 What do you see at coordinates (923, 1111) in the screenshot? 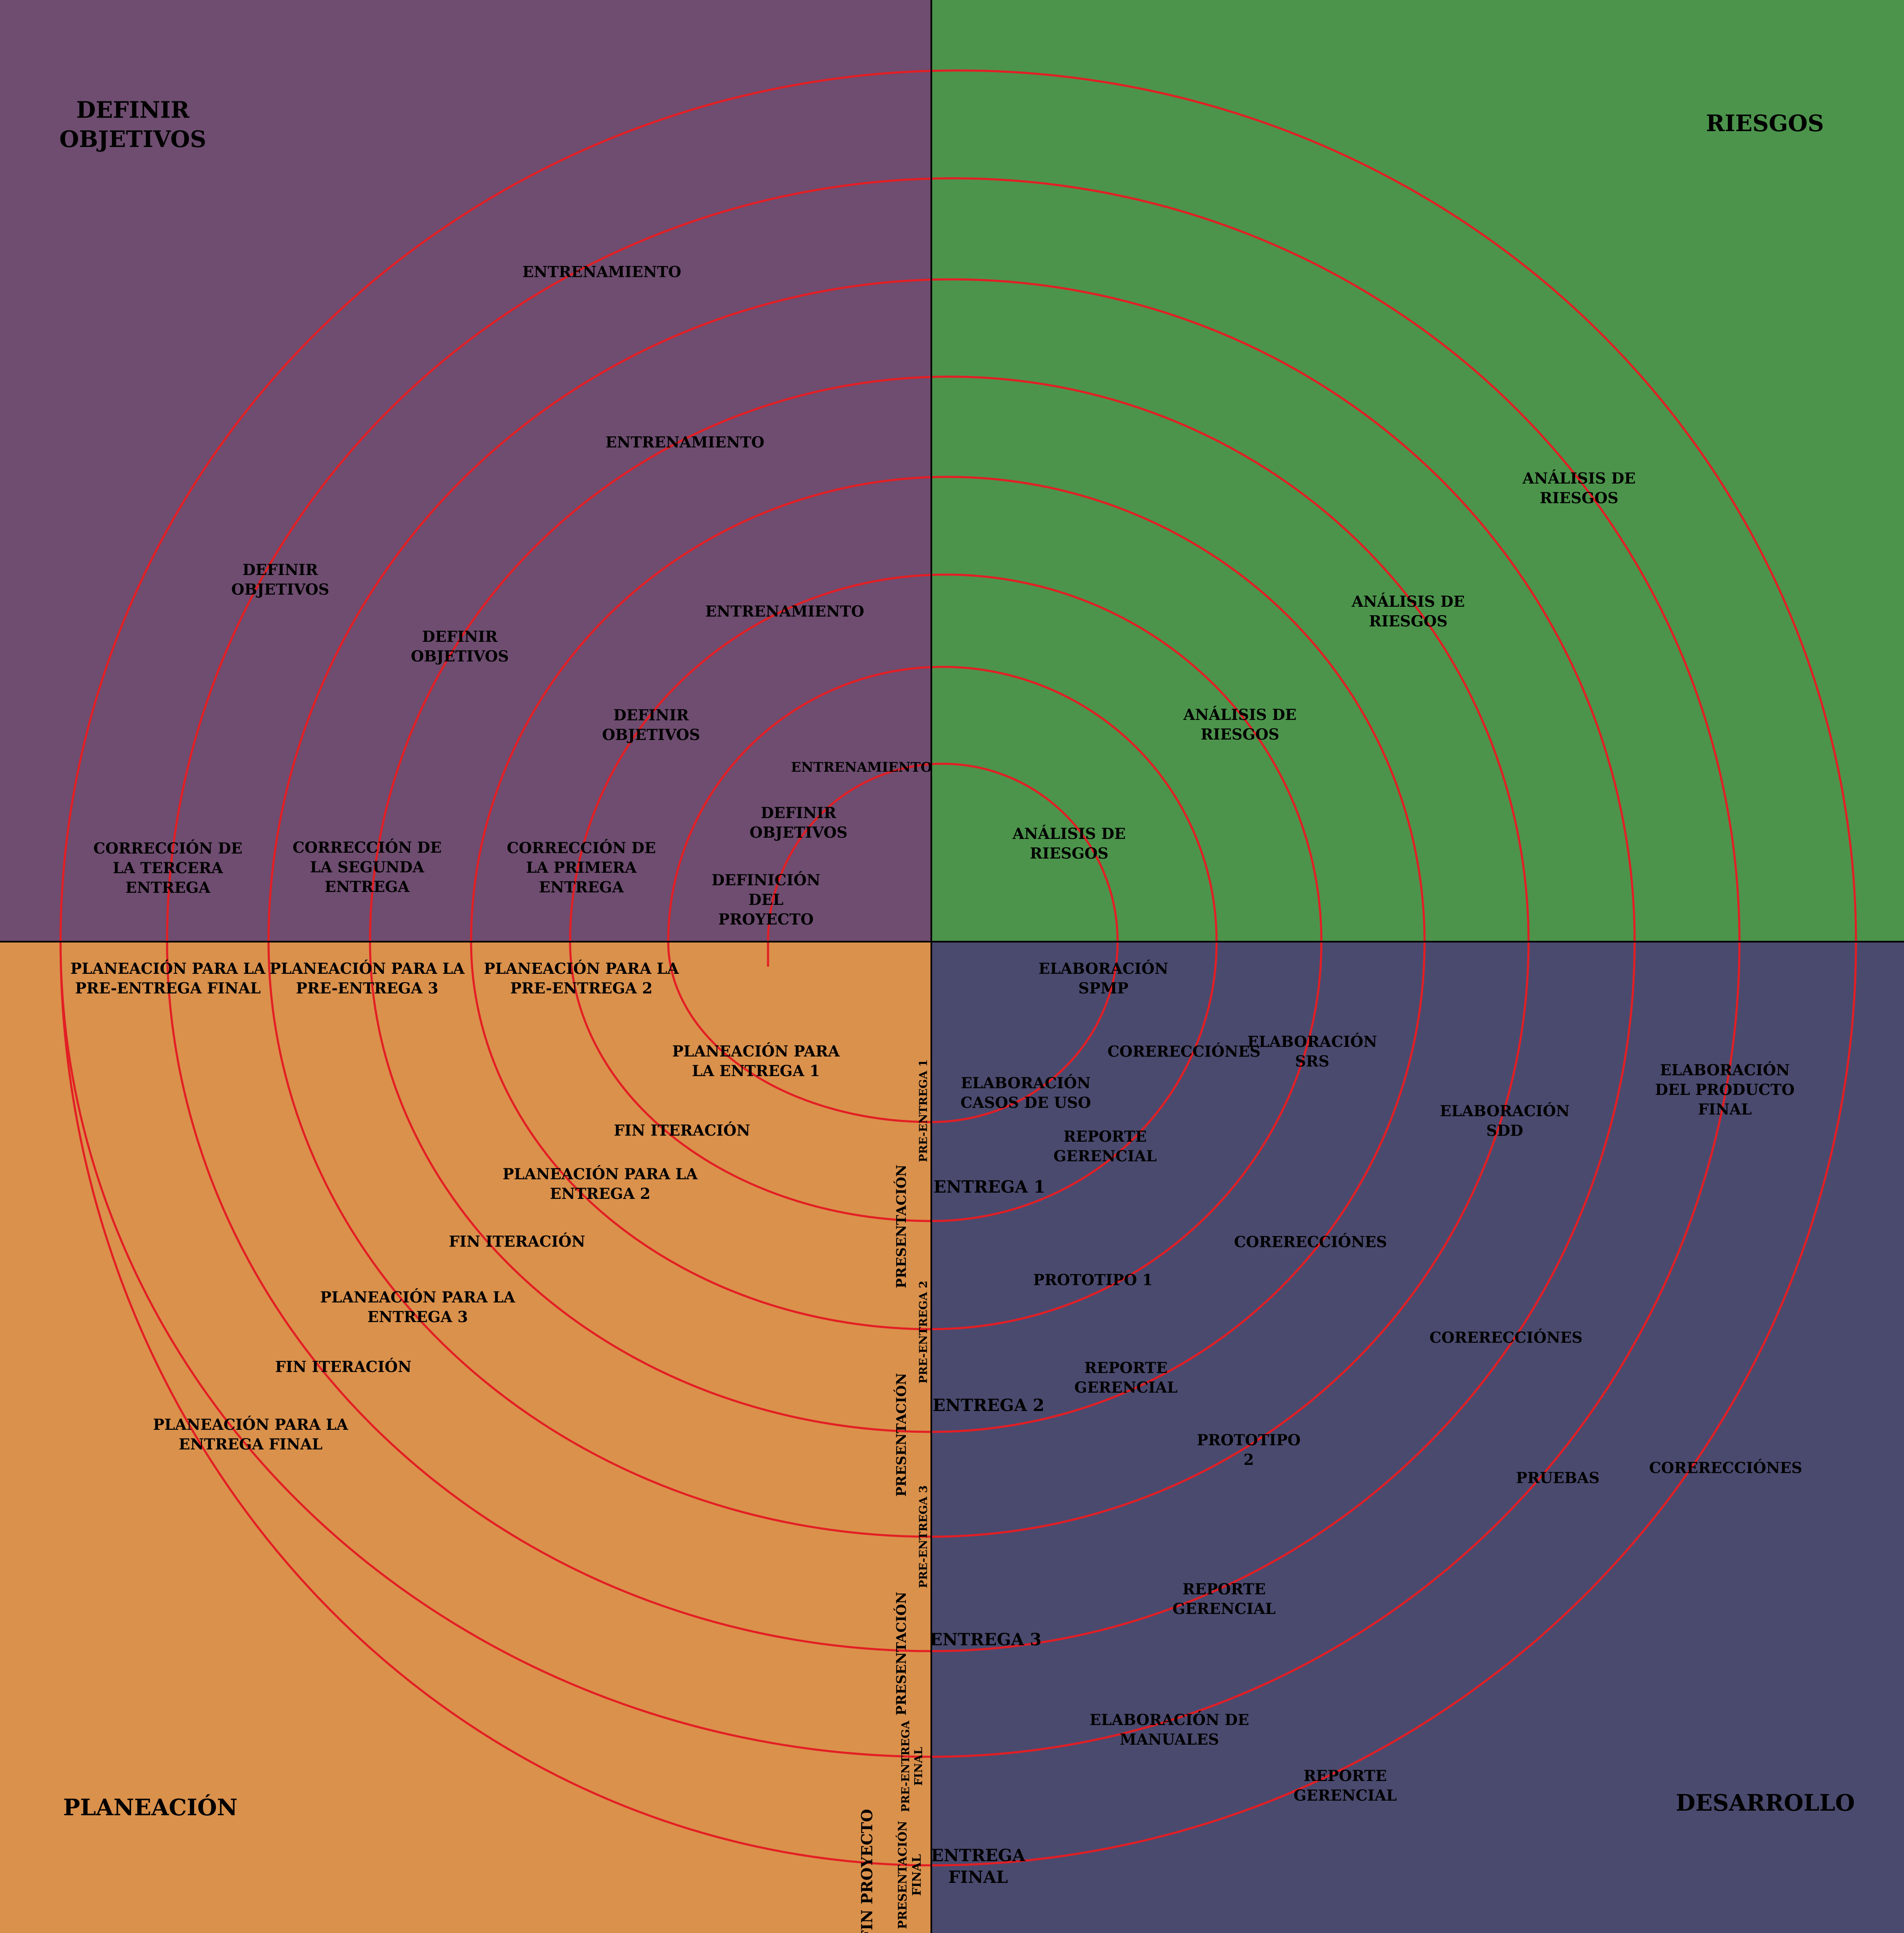
I see `pre-delivery-label: PRE-ENTREGA 1` at bounding box center [923, 1111].